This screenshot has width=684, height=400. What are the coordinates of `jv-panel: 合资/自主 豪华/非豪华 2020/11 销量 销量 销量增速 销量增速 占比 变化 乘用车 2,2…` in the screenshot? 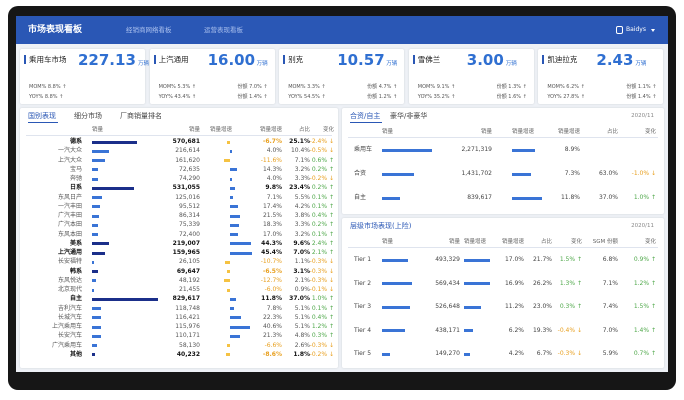 It's located at (503, 161).